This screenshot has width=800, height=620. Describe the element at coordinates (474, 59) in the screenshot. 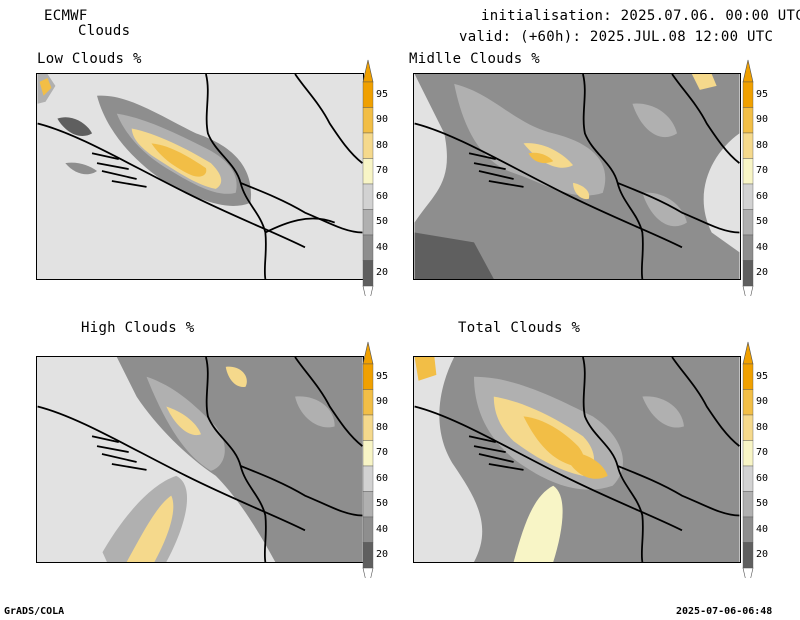

I see `panel-title-middle: Midlle Clouds %` at that location.